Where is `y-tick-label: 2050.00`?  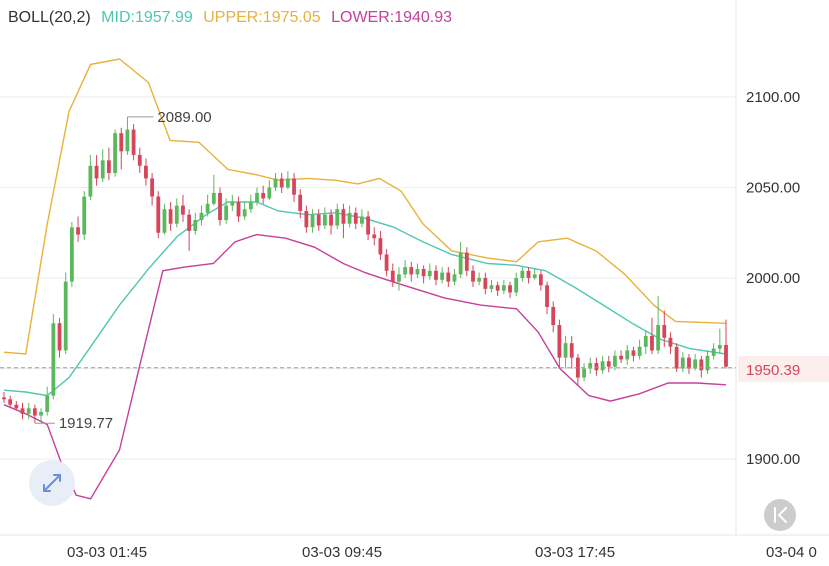 y-tick-label: 2050.00 is located at coordinates (773, 188).